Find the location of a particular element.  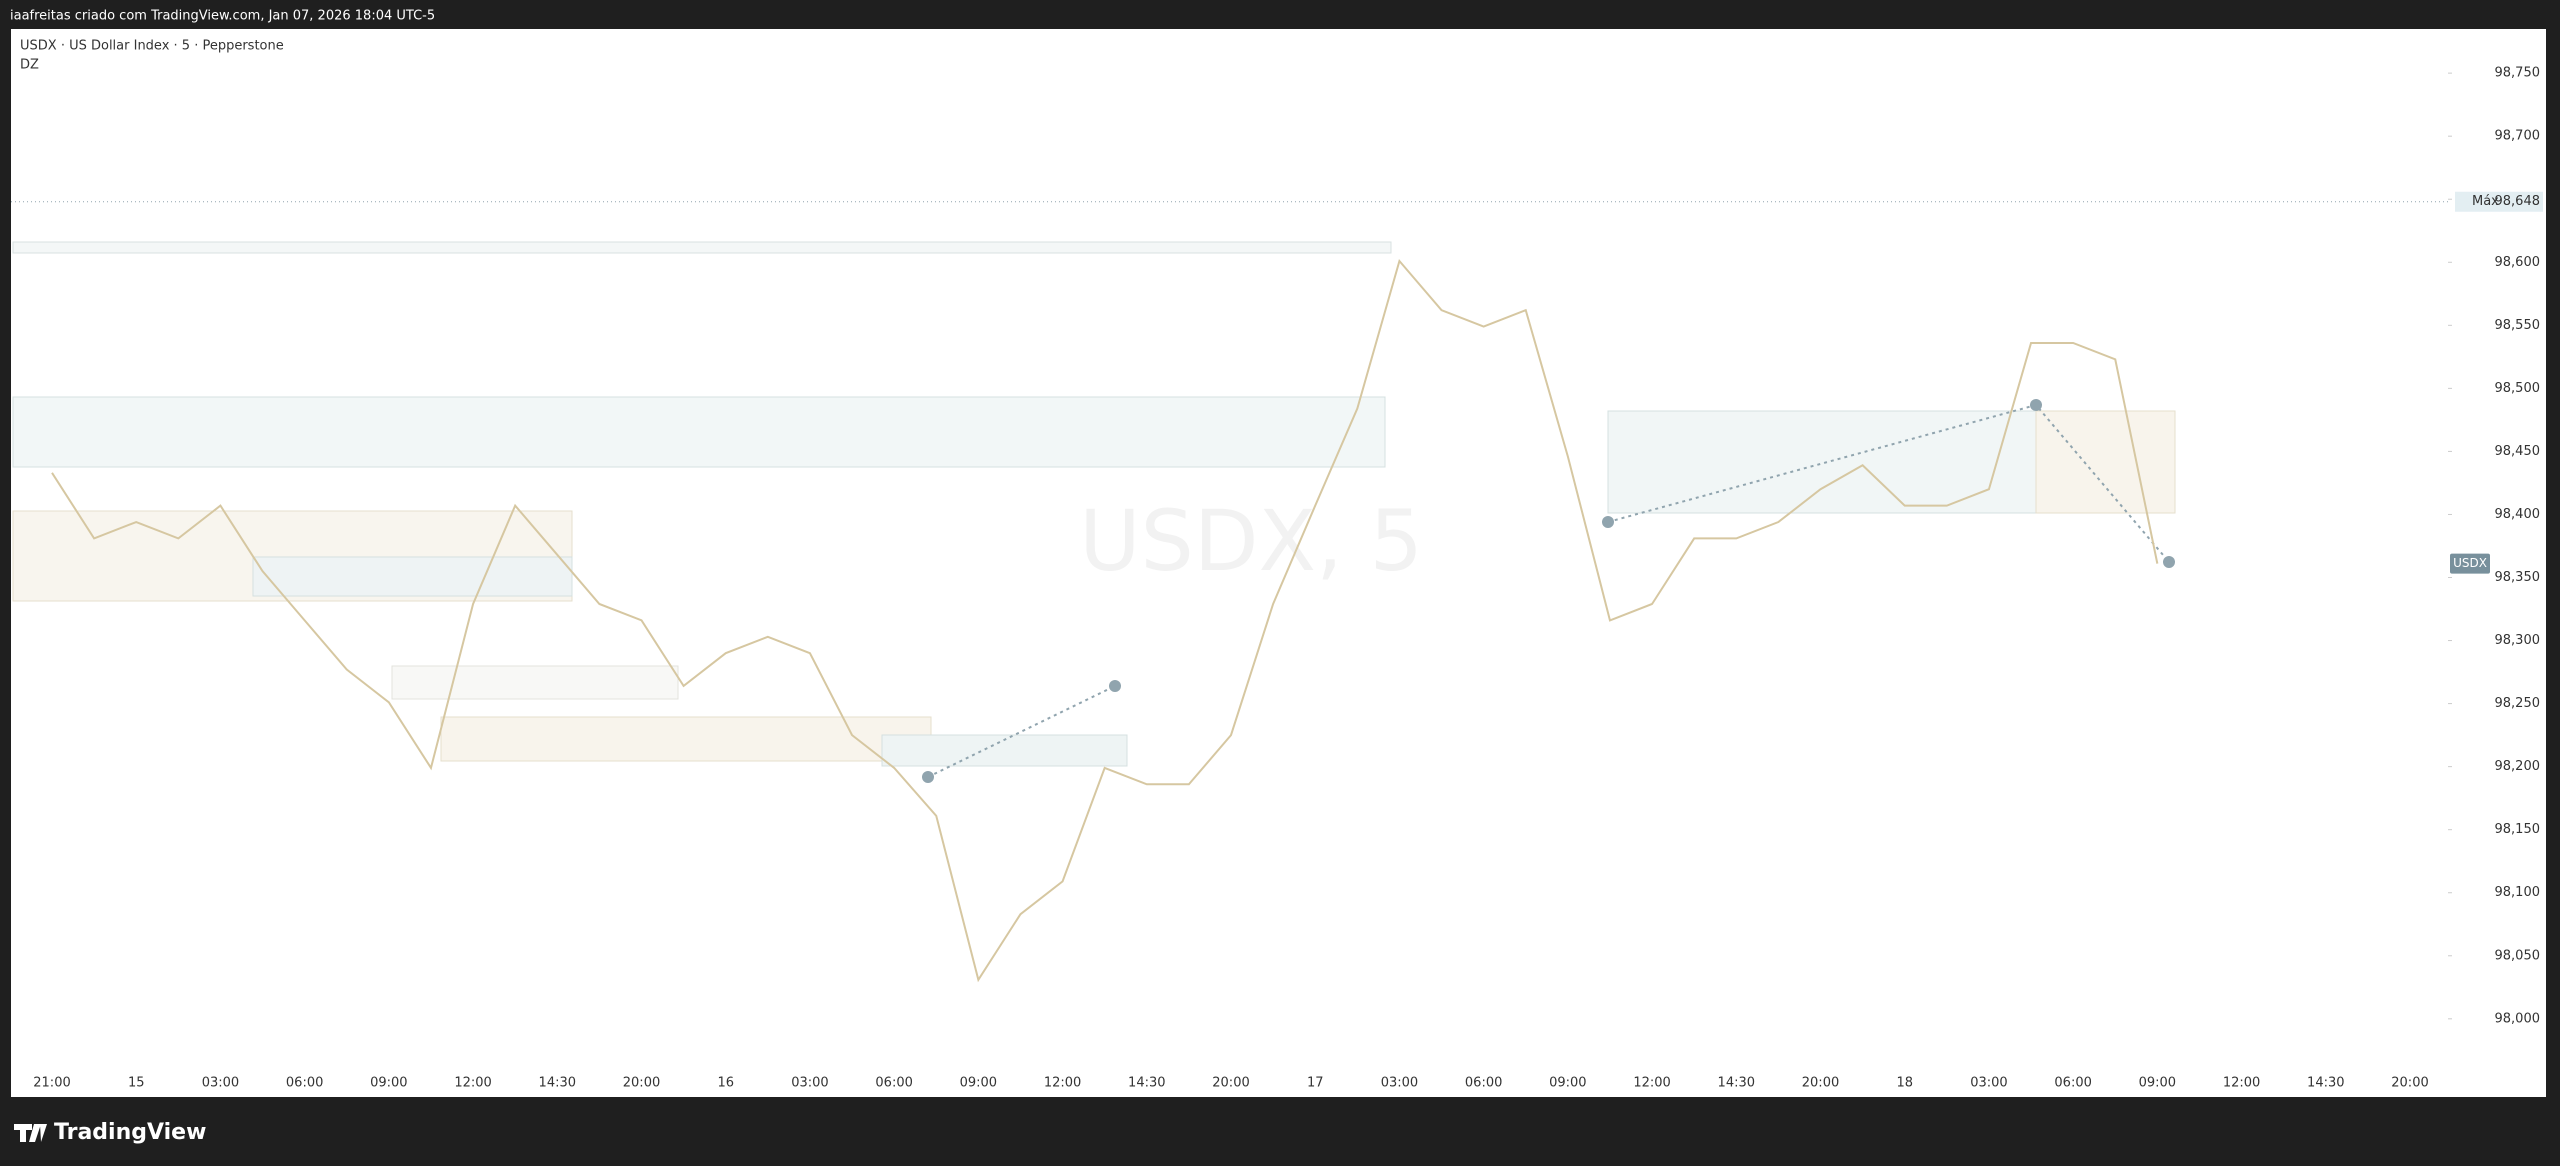

y-tick-label: 98,750 is located at coordinates (2518, 73).